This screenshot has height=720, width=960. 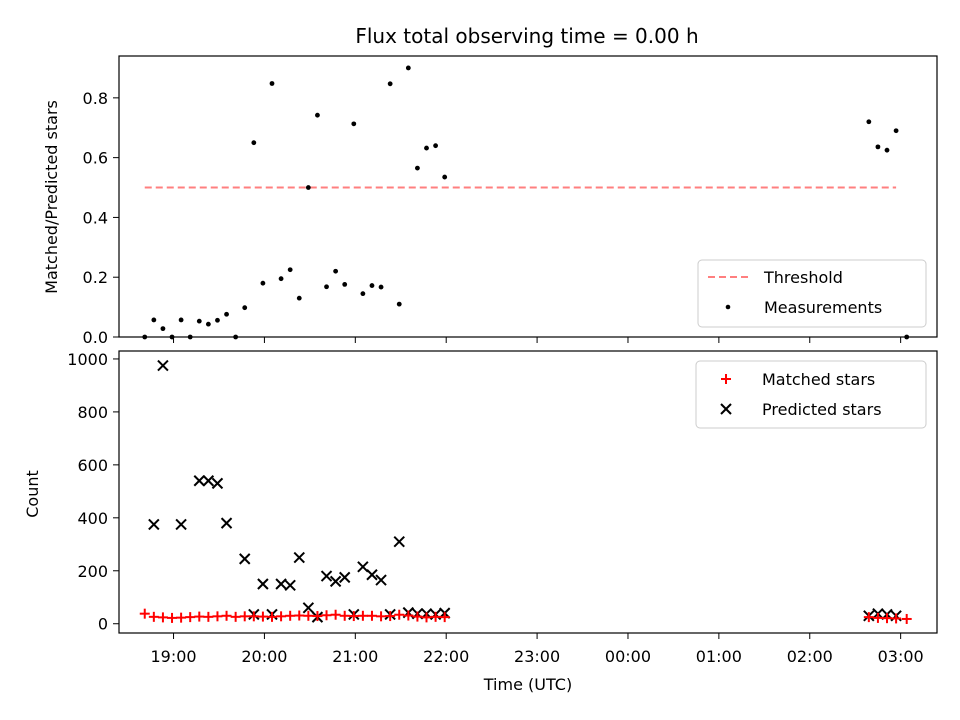 I want to click on legend-label-measurements: Measurements, so click(x=823, y=307).